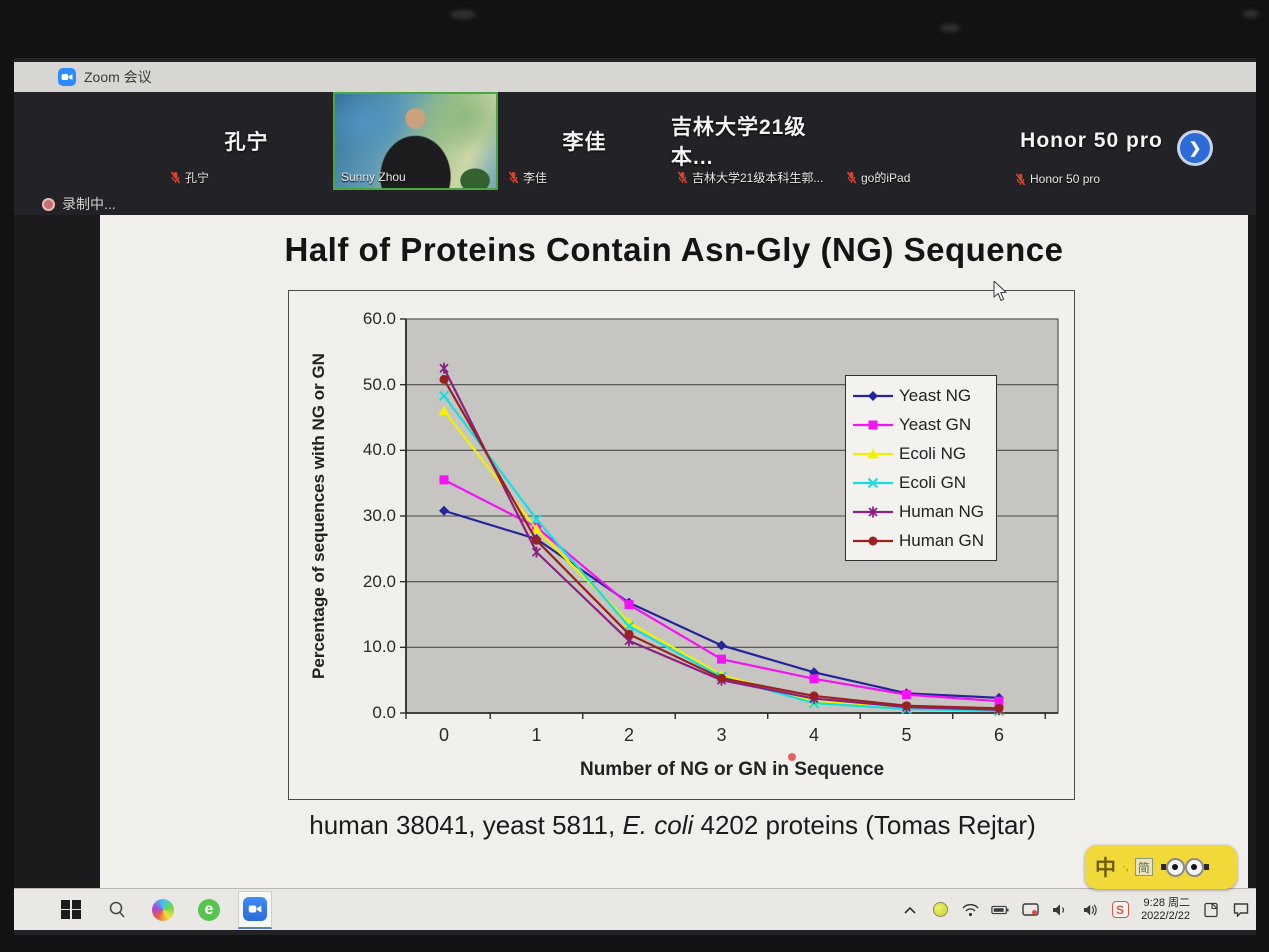 The image size is (1269, 952). I want to click on x-tick-label: 3, so click(721, 735).